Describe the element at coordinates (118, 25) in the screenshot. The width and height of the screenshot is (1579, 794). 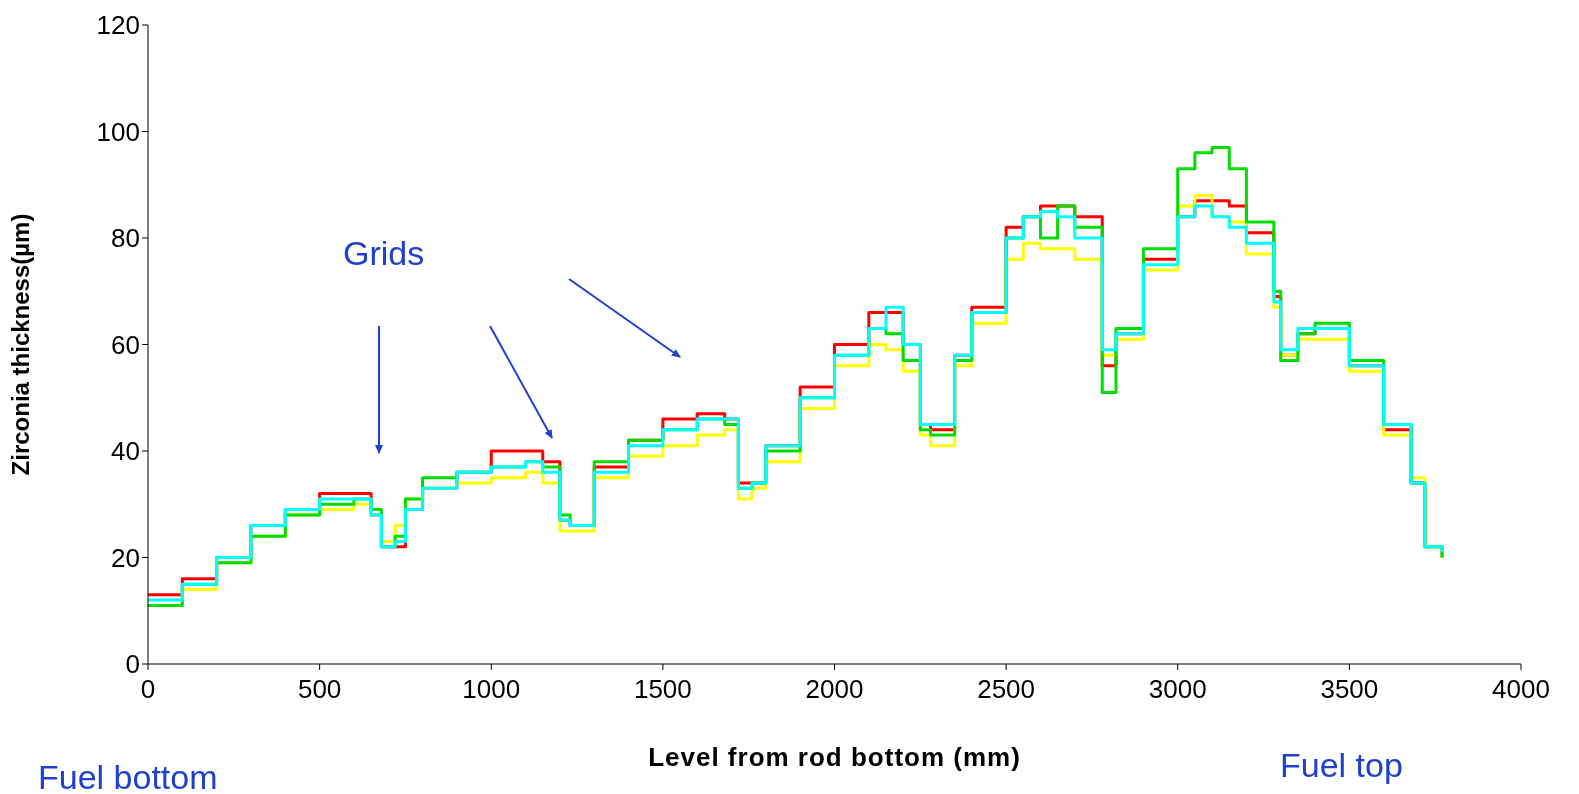
I see `y-tick-label: 120` at that location.